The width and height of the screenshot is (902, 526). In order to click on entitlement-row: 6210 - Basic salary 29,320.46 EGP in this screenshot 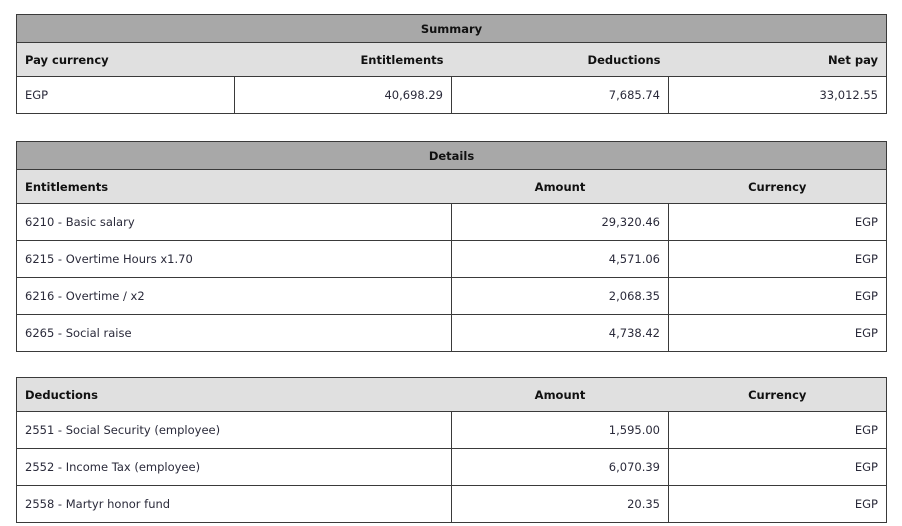, I will do `click(451, 222)`.